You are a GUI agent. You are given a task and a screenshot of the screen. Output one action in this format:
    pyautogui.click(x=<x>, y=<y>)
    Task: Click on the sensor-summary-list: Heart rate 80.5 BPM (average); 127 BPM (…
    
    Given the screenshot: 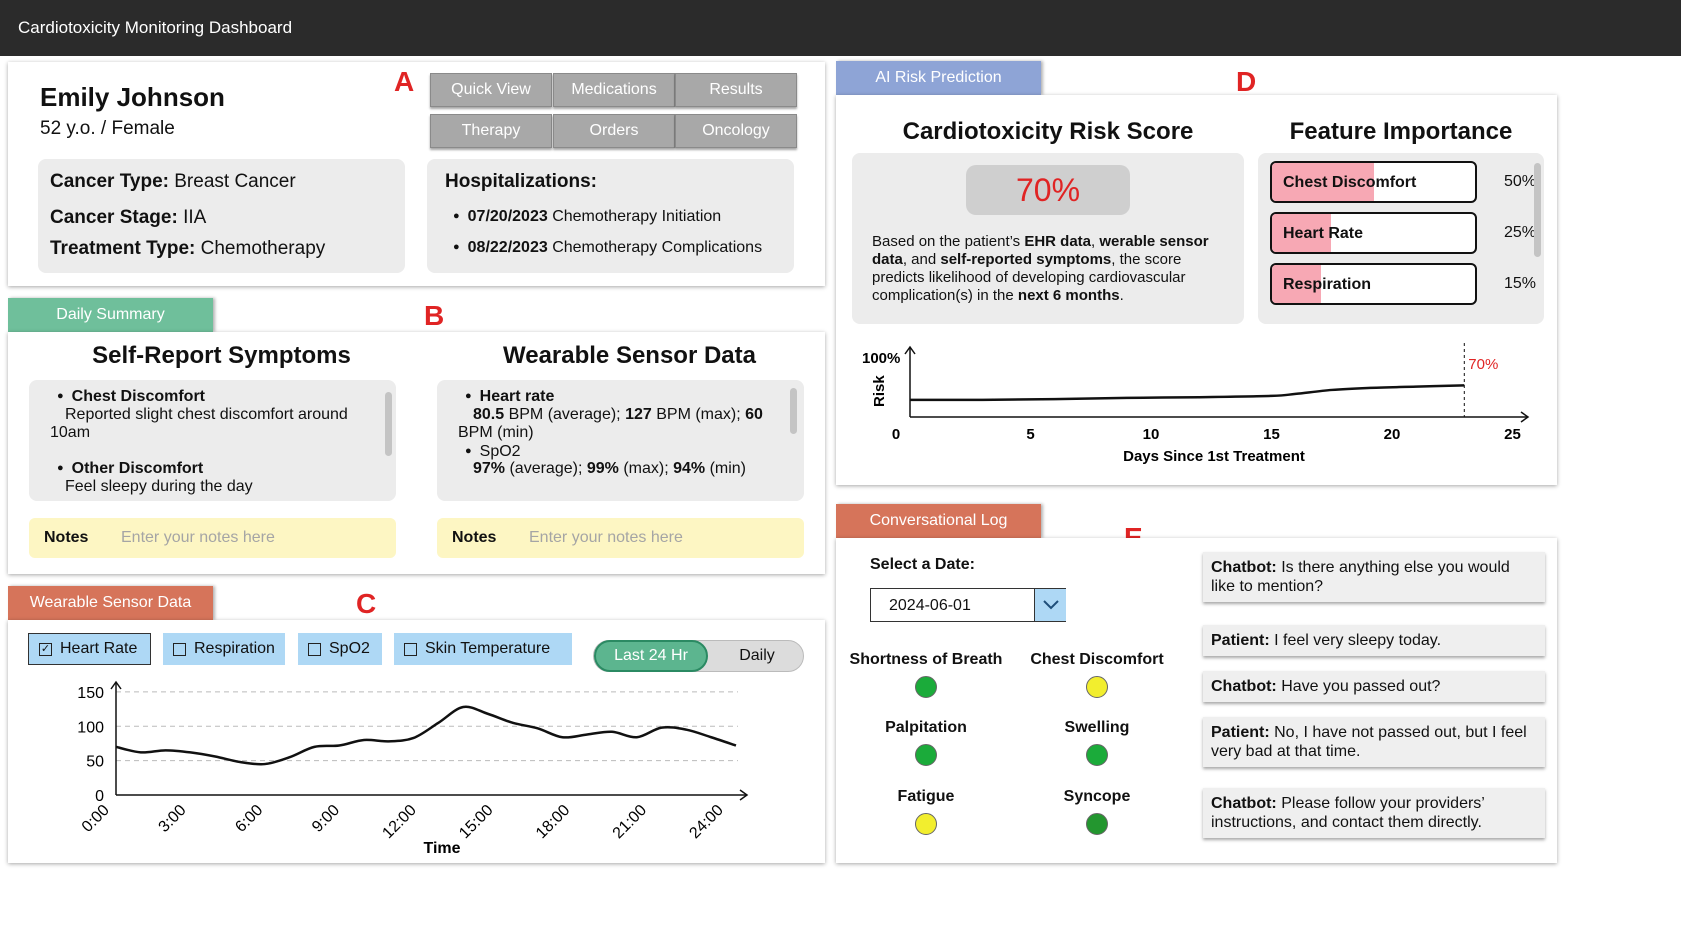 What is the action you would take?
    pyautogui.click(x=620, y=440)
    